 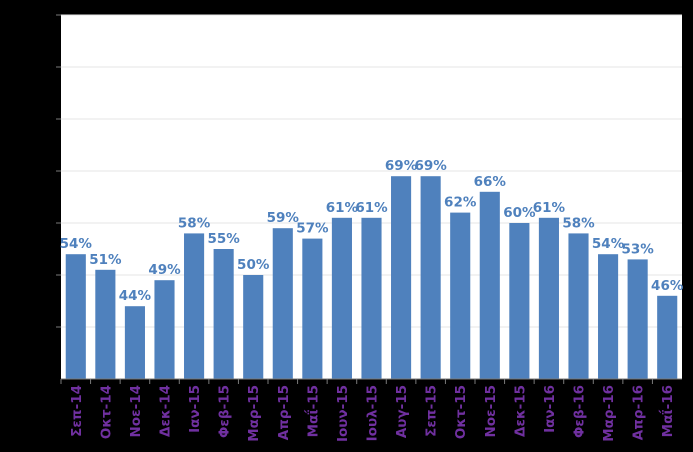 What do you see at coordinates (166, 411) in the screenshot?
I see `x-tick-label: Δεκ-14` at bounding box center [166, 411].